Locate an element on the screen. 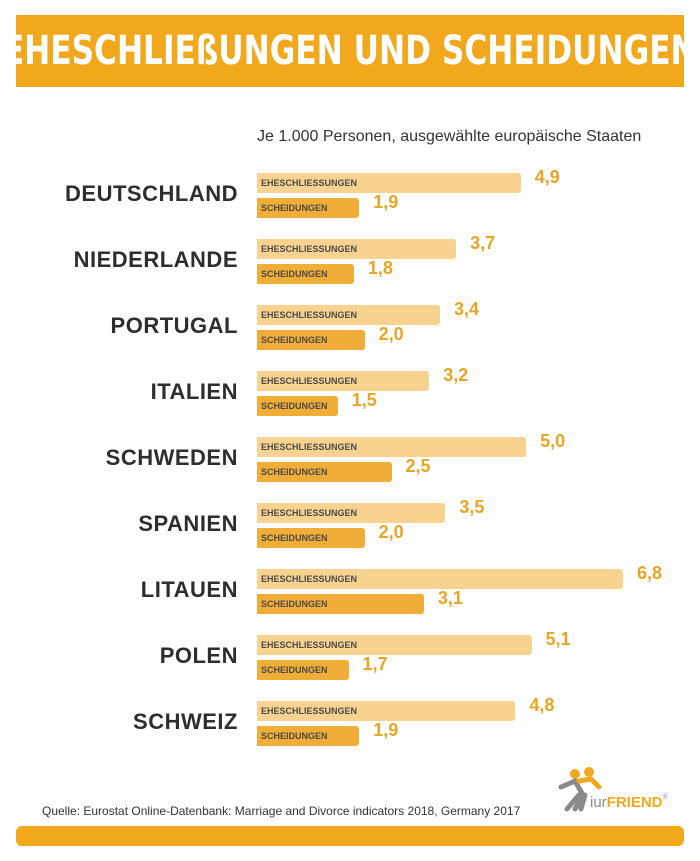 Image resolution: width=700 pixels, height=861 pixels. country-label: POLEN is located at coordinates (198, 655).